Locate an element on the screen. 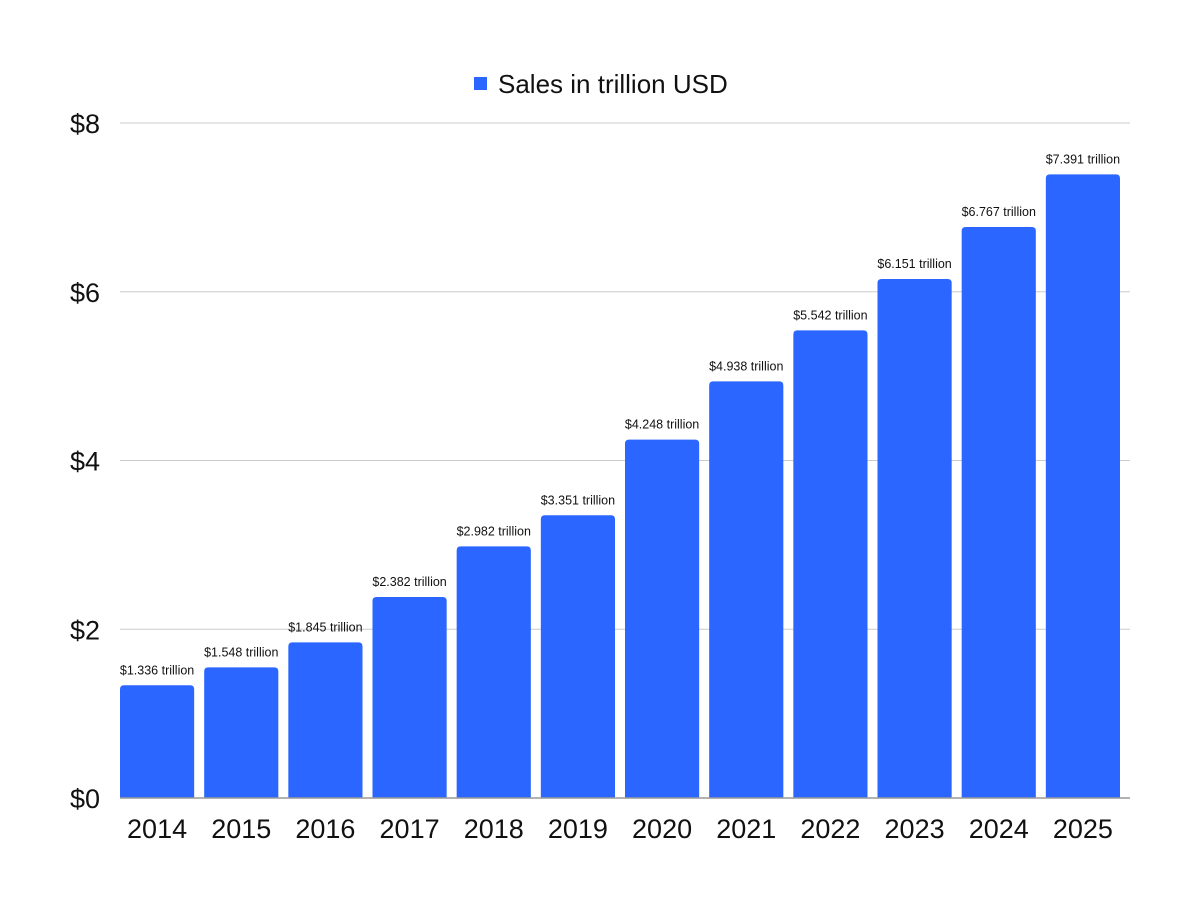  data-label-2020: $4.248 trillion is located at coordinates (662, 425).